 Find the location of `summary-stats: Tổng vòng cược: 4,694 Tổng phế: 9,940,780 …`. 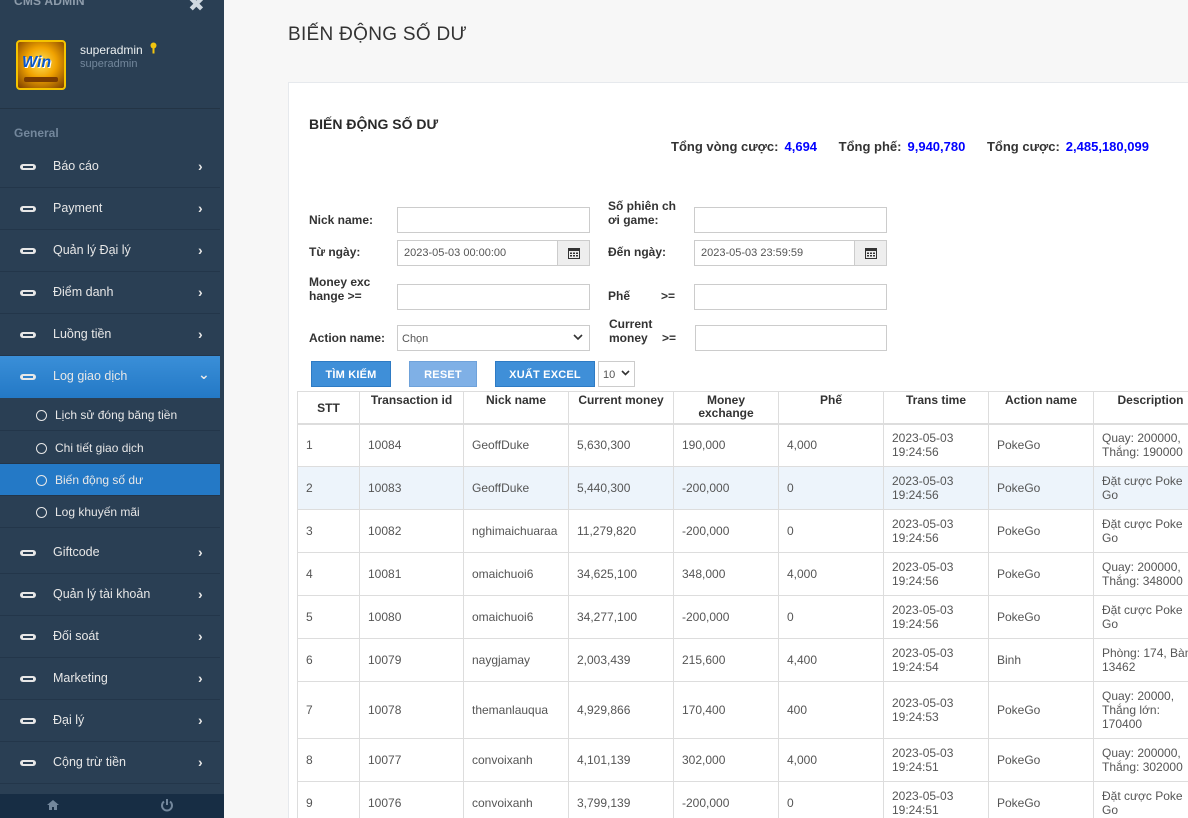

summary-stats: Tổng vòng cược: 4,694 Tổng phế: 9,940,780 … is located at coordinates (910, 146).